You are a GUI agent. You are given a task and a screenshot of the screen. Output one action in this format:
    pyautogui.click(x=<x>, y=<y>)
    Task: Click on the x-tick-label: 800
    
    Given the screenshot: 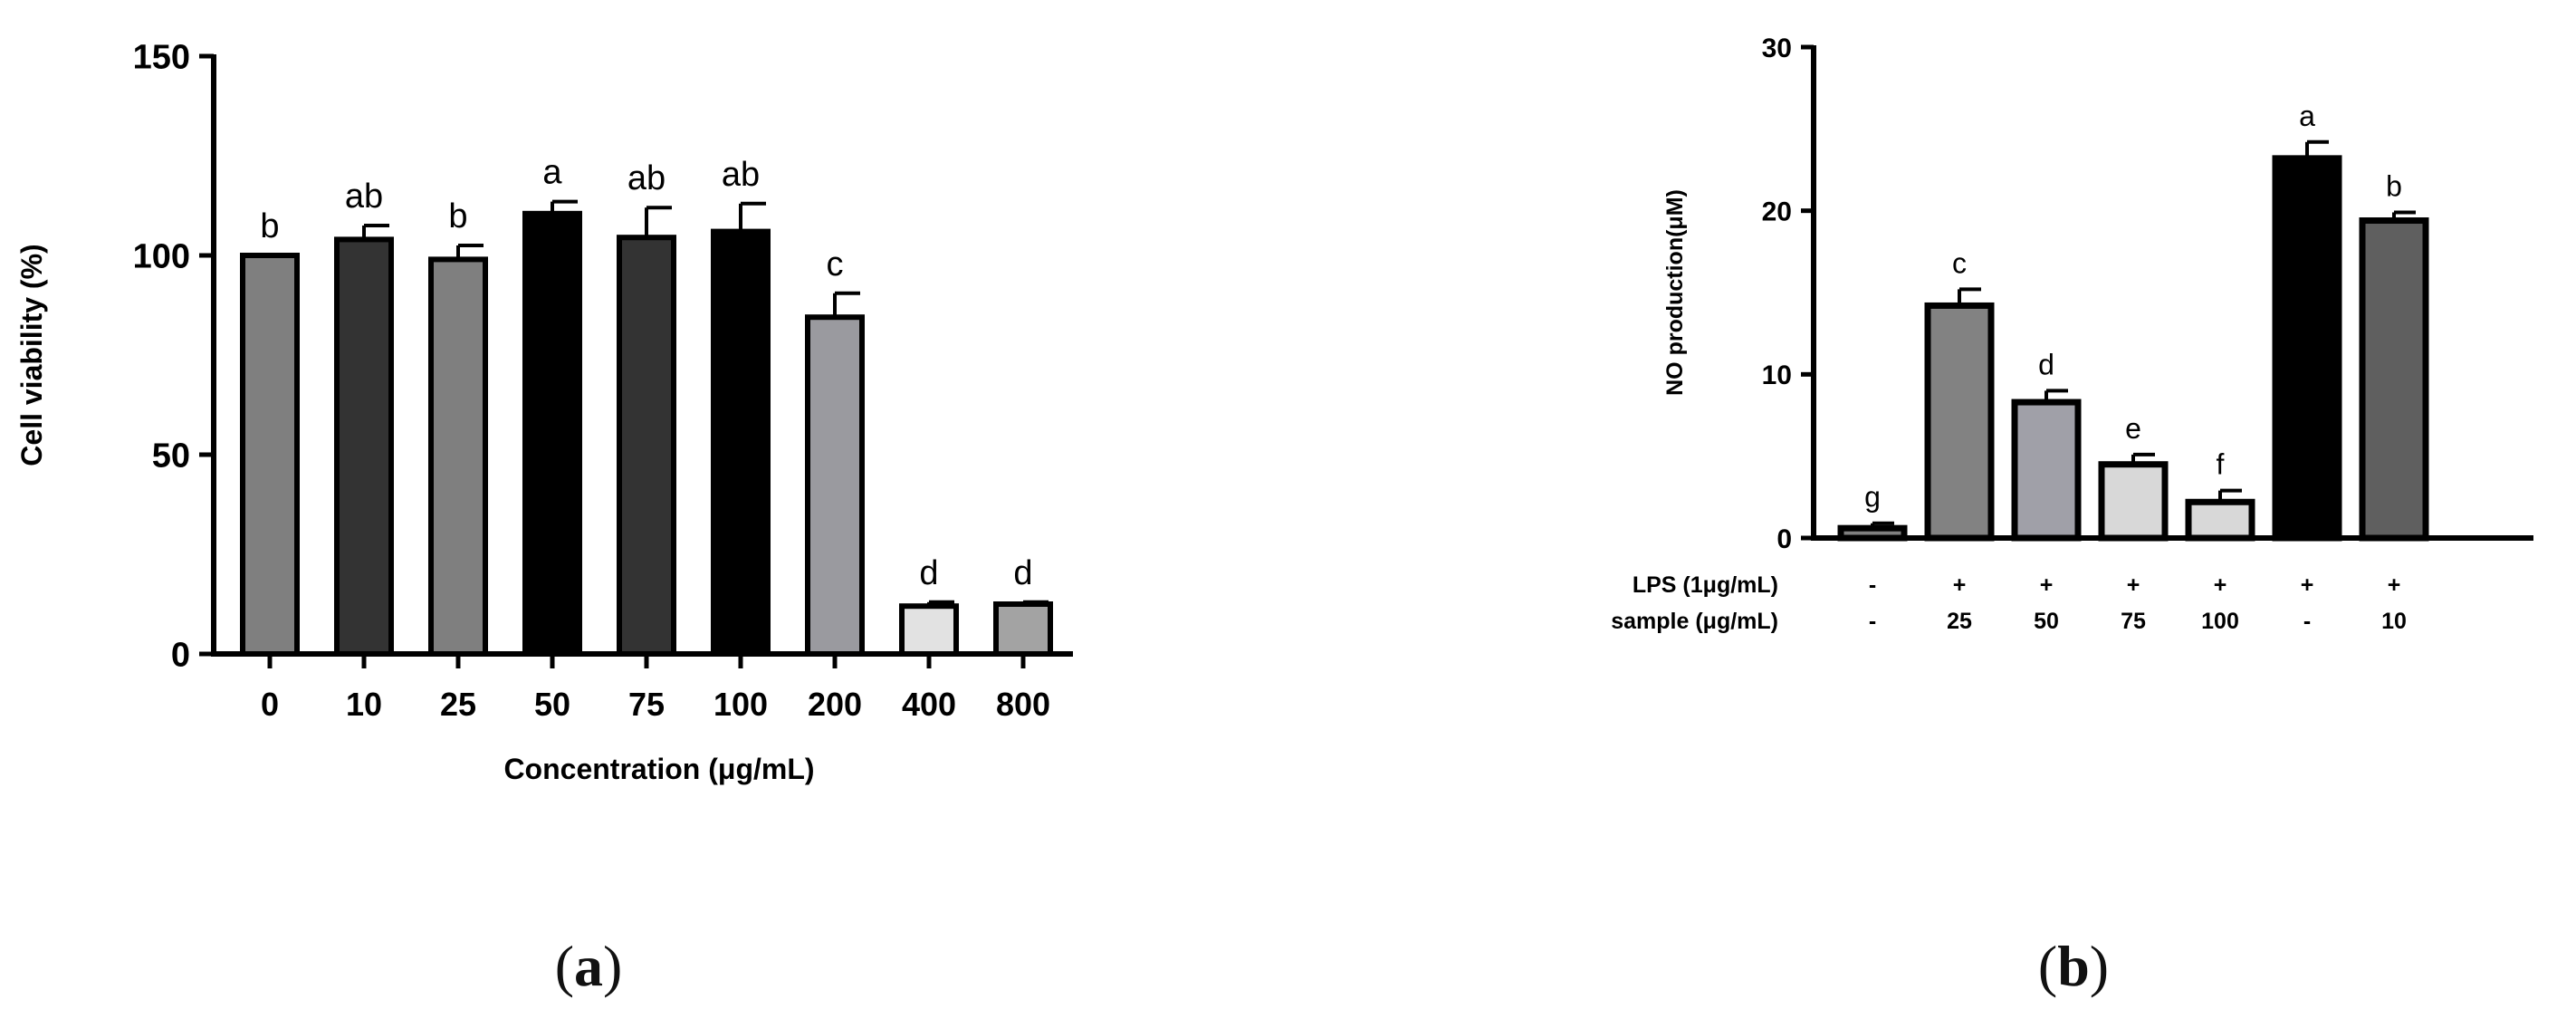 What is the action you would take?
    pyautogui.click(x=1023, y=704)
    